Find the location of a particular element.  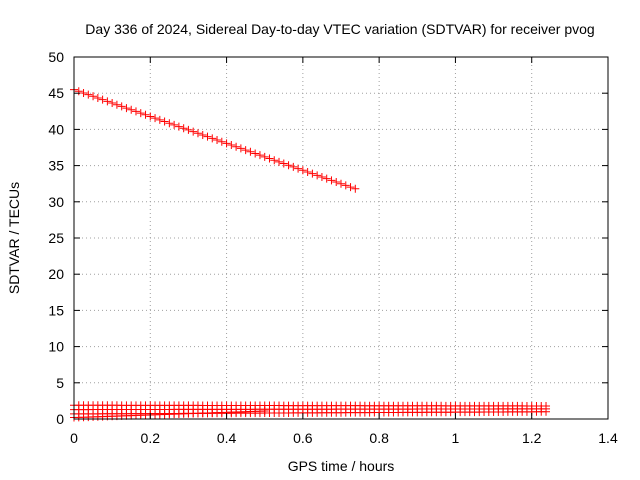

x-tick-label: 1 is located at coordinates (456, 438).